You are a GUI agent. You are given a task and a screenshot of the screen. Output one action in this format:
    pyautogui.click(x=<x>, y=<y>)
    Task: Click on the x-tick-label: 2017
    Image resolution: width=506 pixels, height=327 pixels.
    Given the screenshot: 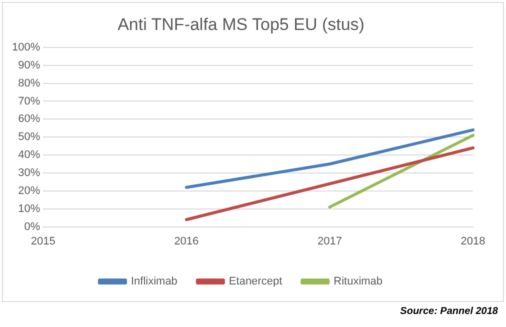 What is the action you would take?
    pyautogui.click(x=329, y=241)
    